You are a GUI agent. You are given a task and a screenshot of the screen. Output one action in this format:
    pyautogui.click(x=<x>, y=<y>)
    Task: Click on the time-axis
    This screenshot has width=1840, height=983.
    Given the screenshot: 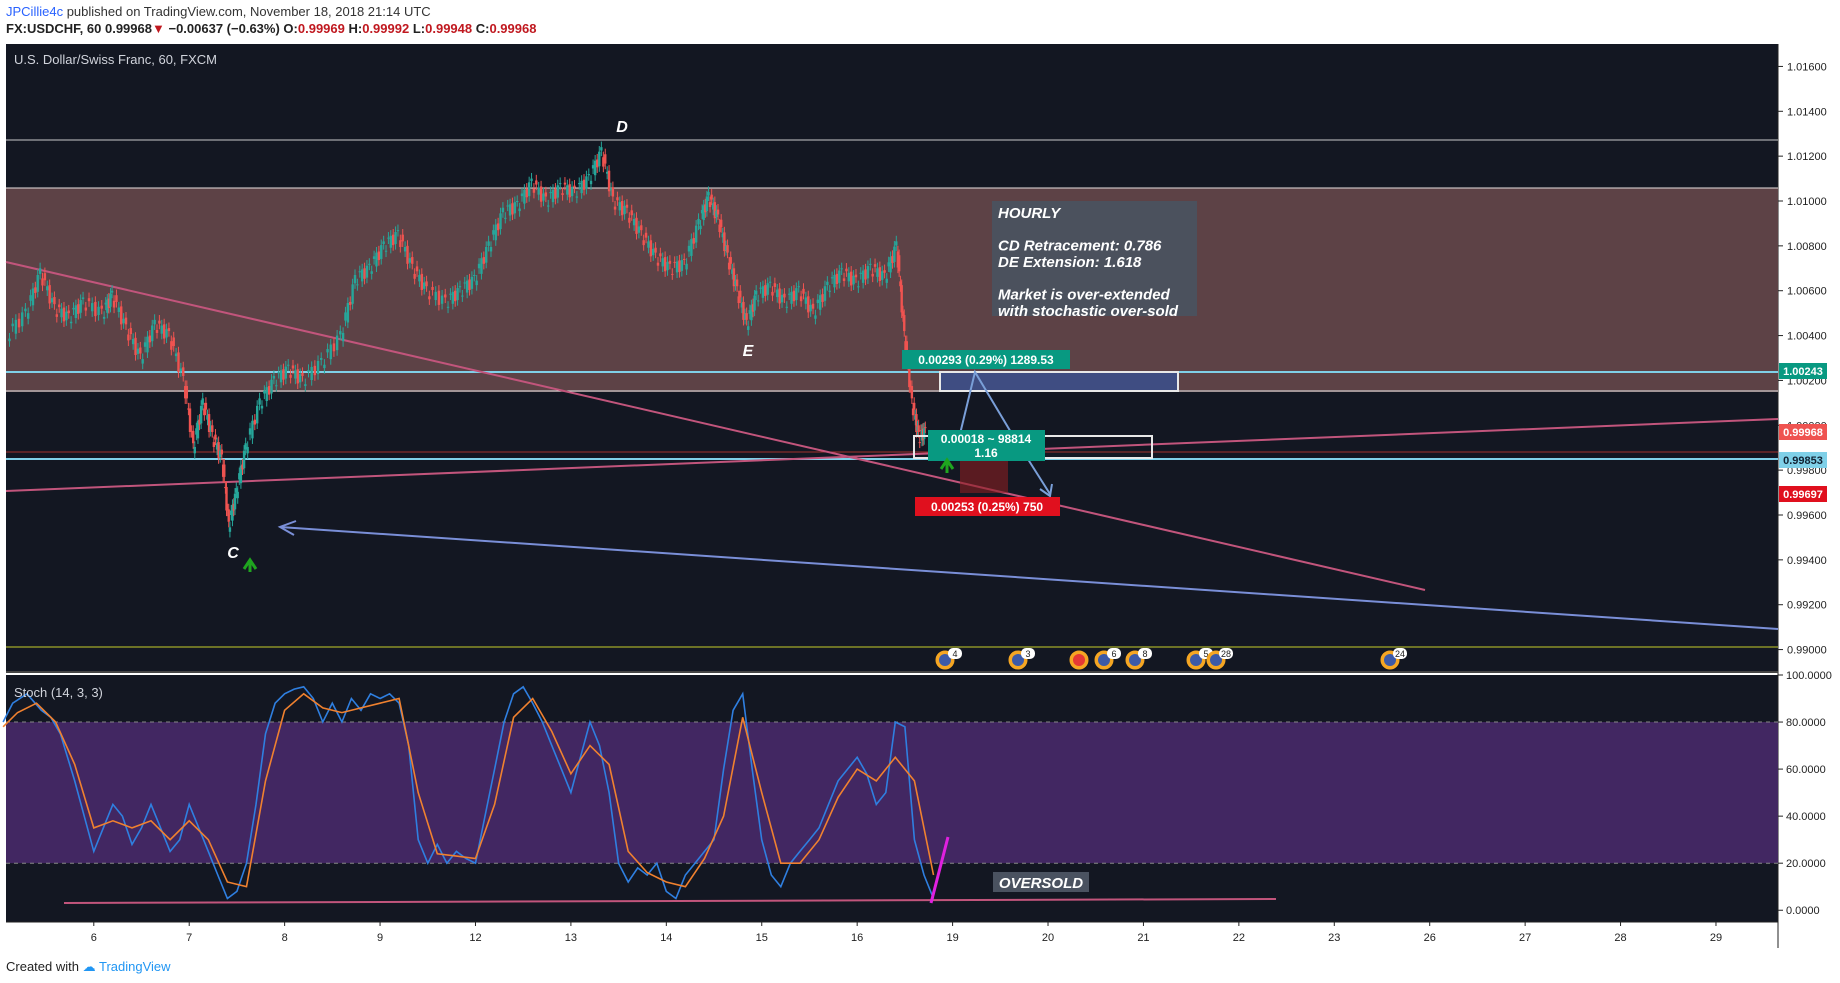 What is the action you would take?
    pyautogui.click(x=892, y=935)
    